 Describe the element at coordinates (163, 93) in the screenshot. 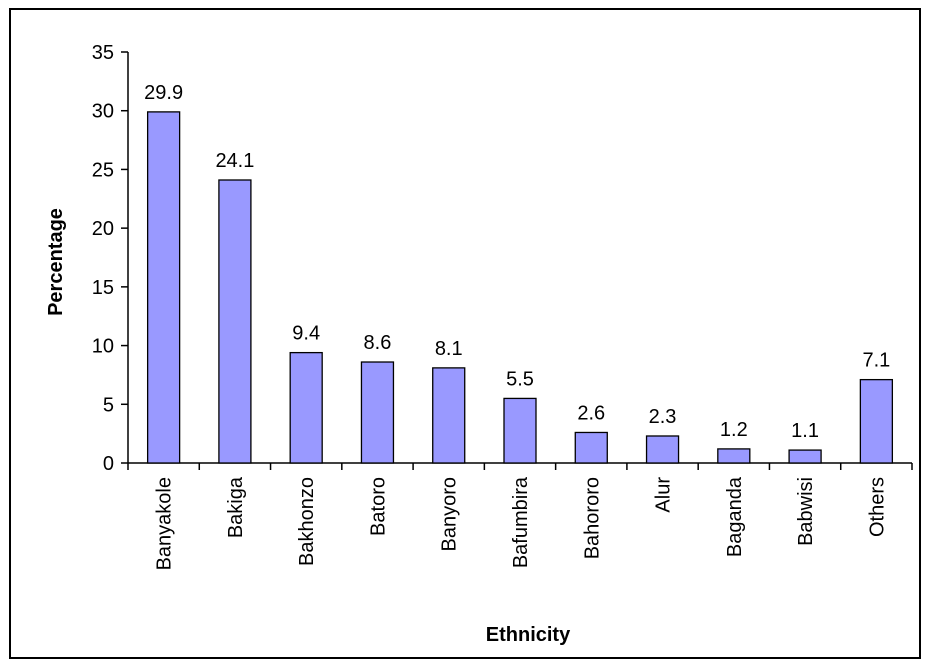

I see `data-label: 29.9` at that location.